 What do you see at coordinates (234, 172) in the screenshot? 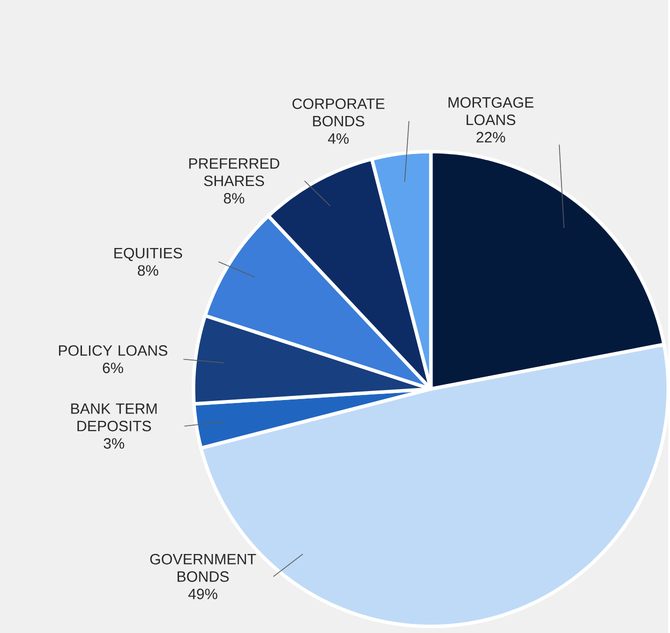
I see `slice-label: PREFERRED SHARES` at bounding box center [234, 172].